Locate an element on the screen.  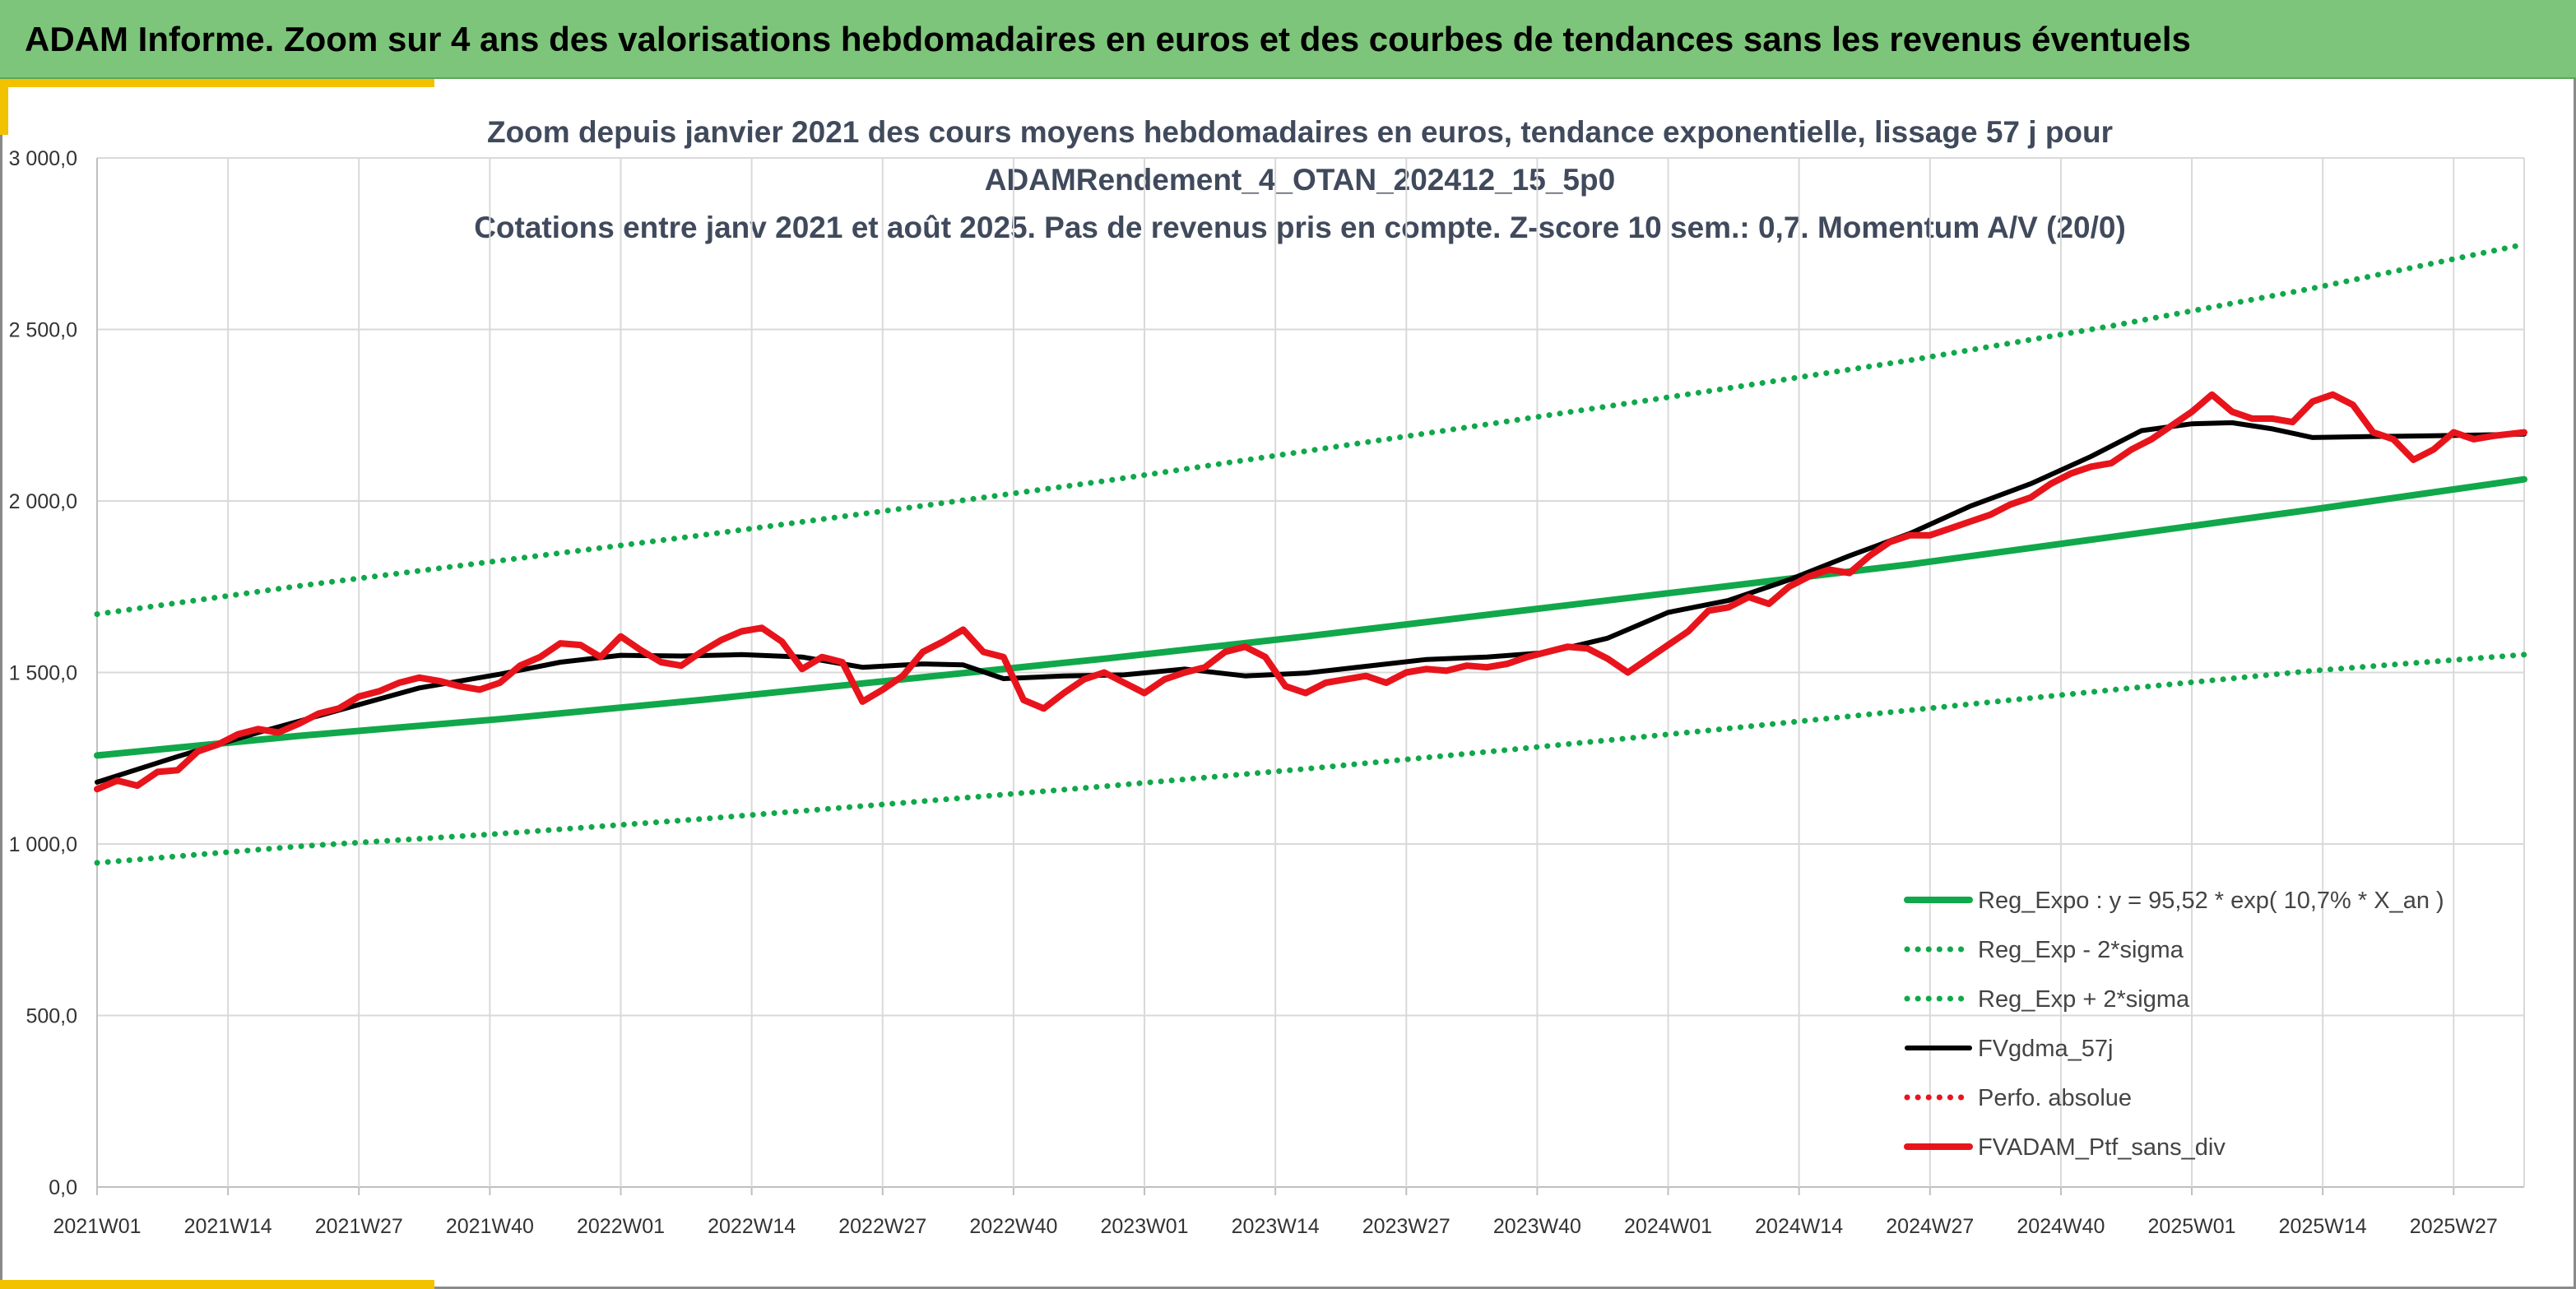
y-tick-label: 2 000,0 is located at coordinates (43, 501).